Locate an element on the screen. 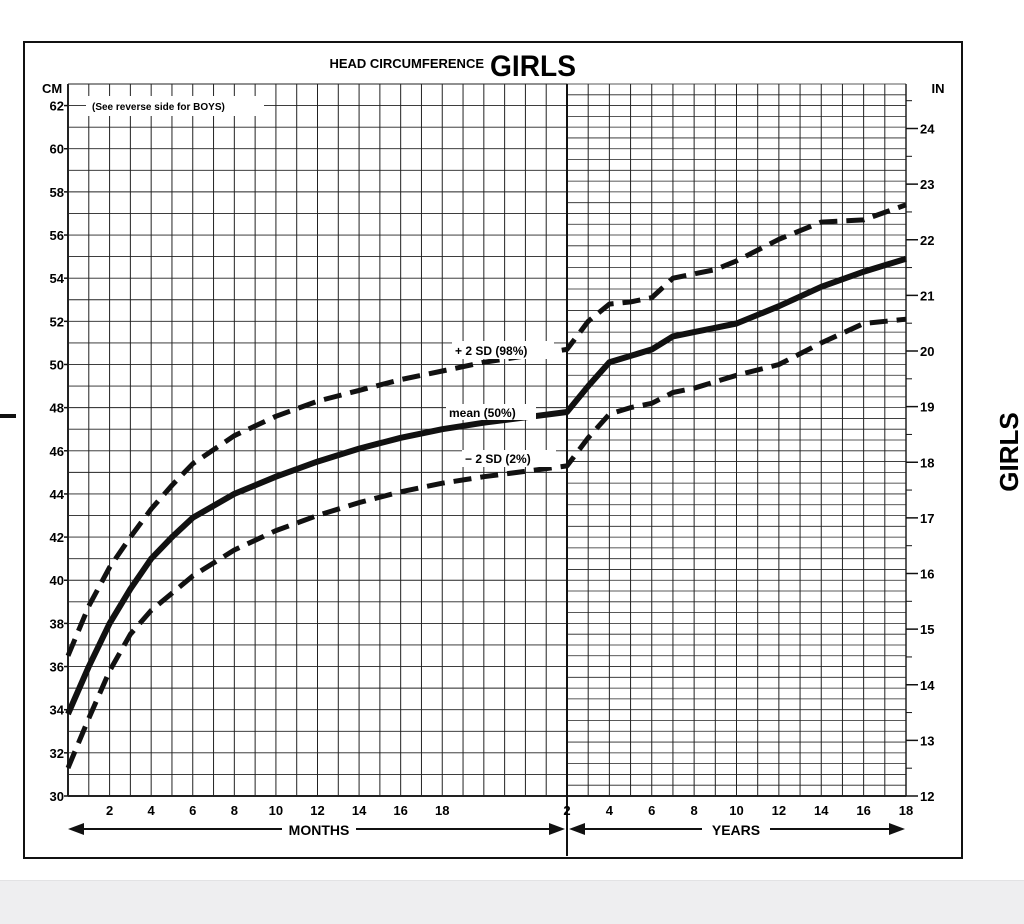 This screenshot has width=1024, height=924. in-tick-label: 18 is located at coordinates (927, 462).